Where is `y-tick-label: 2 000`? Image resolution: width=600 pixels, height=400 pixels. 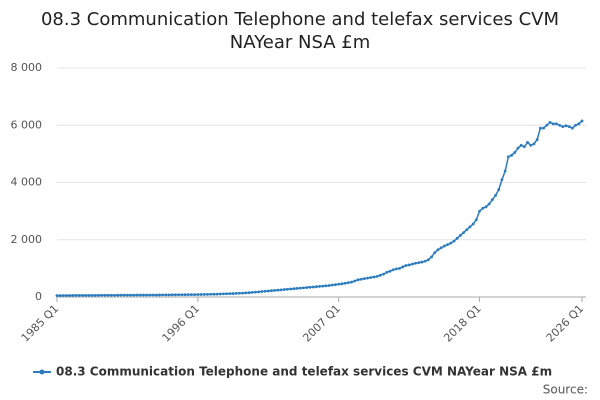
y-tick-label: 2 000 is located at coordinates (27, 239).